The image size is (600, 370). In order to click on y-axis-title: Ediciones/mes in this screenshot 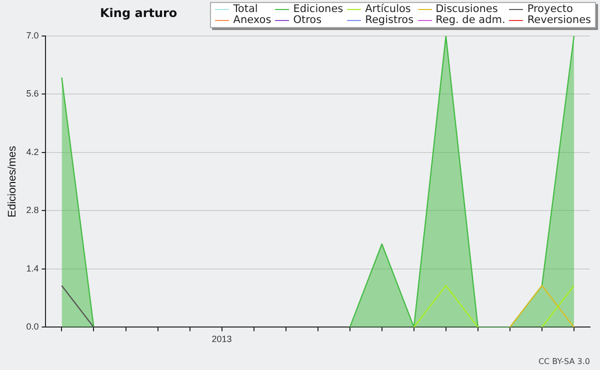, I will do `click(12, 181)`.